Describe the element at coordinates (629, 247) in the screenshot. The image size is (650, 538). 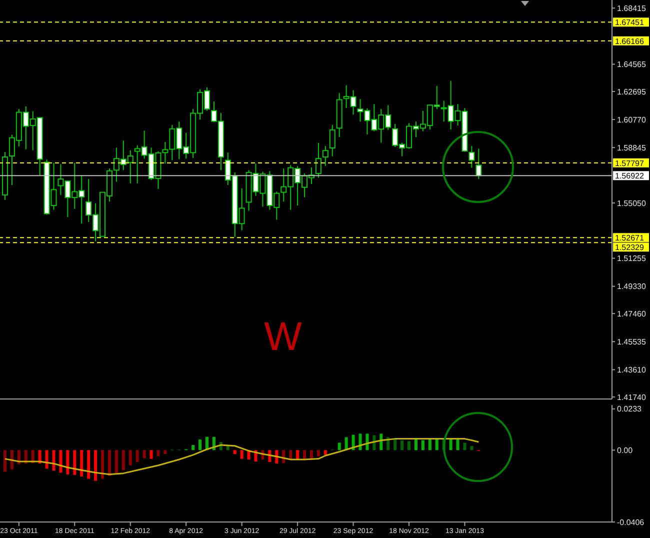
I see `ref-line-label: 1.52329` at that location.